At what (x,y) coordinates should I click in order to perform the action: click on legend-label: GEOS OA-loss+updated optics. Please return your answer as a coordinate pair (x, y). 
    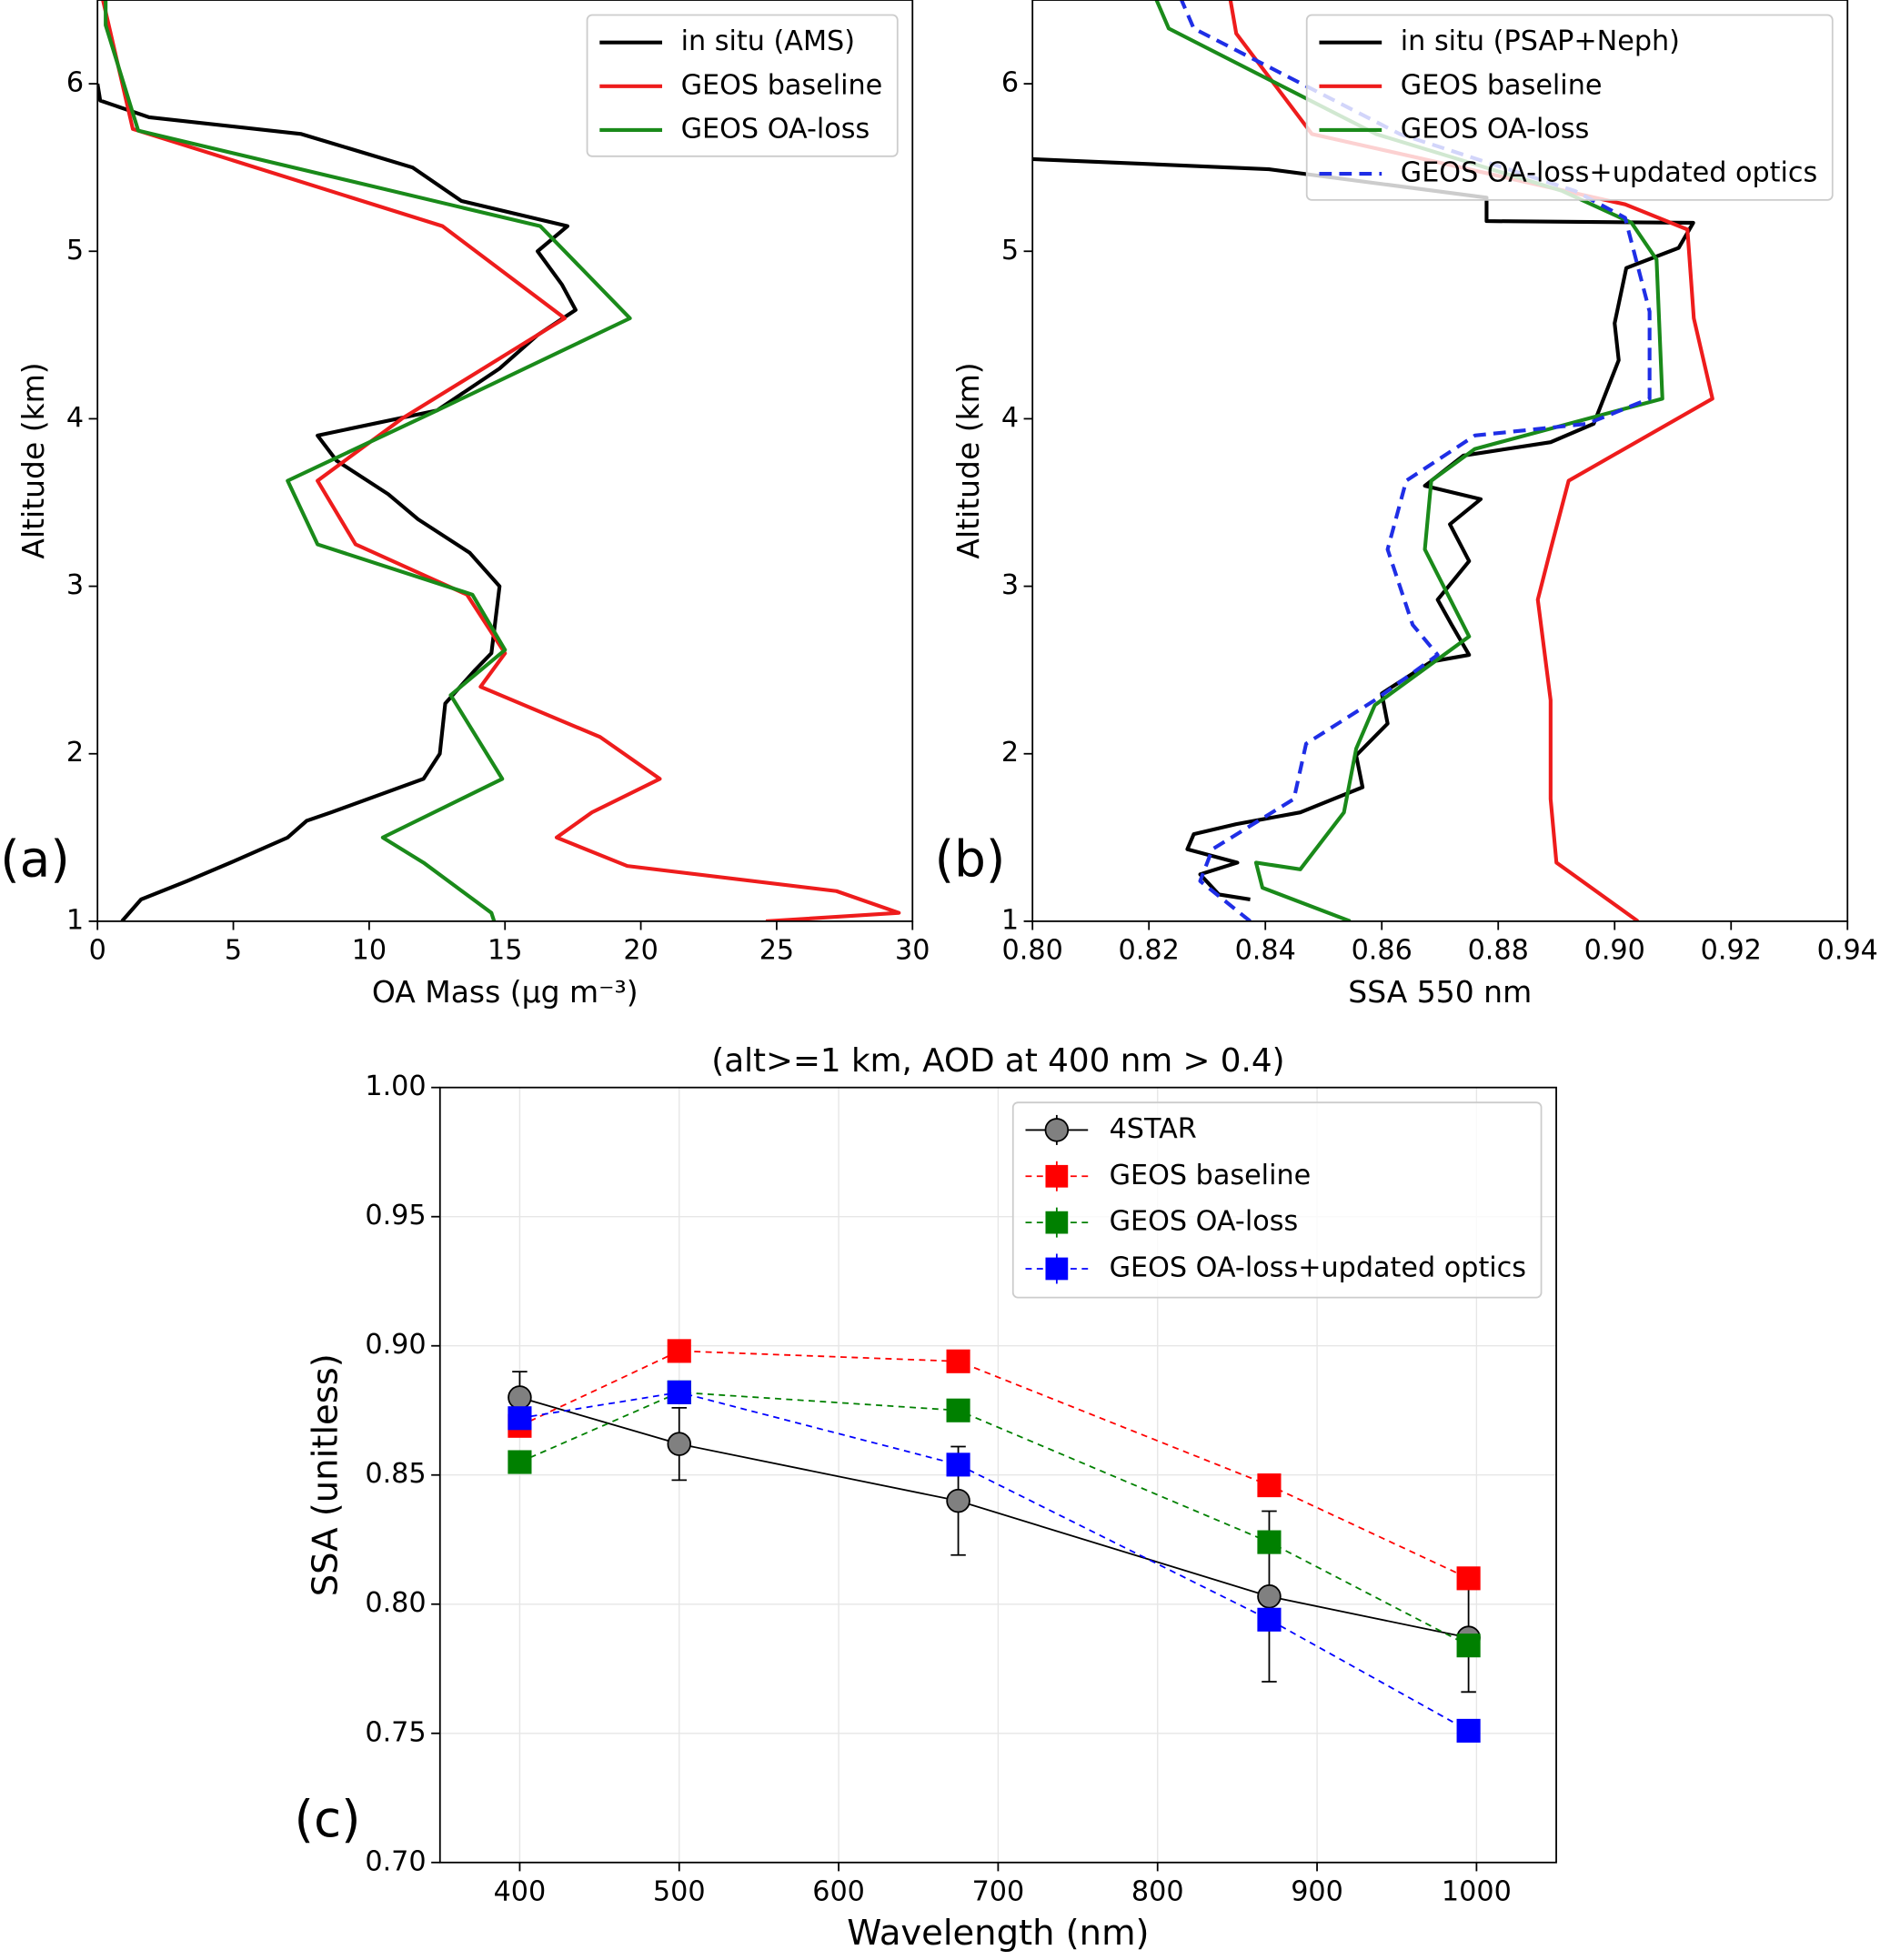
    Looking at the image, I should click on (1318, 1267).